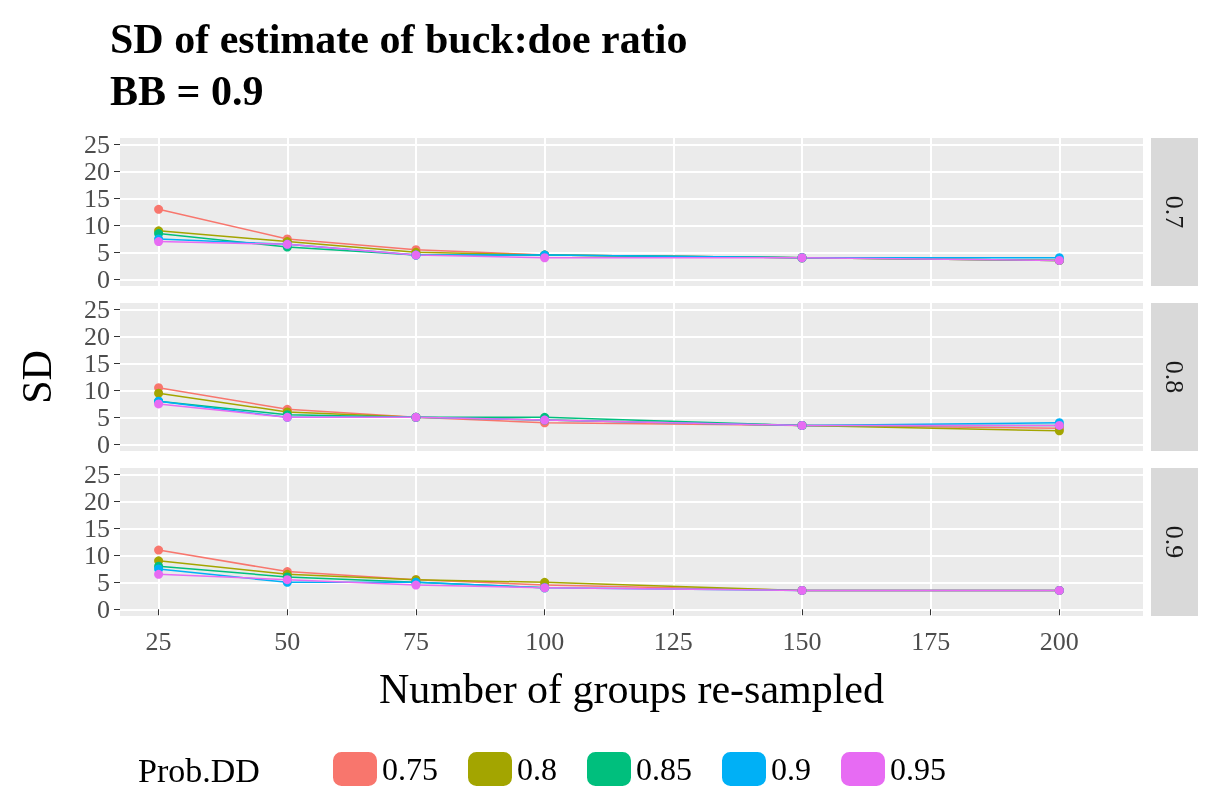  Describe the element at coordinates (918, 769) in the screenshot. I see `legend-label: 0.95` at that location.